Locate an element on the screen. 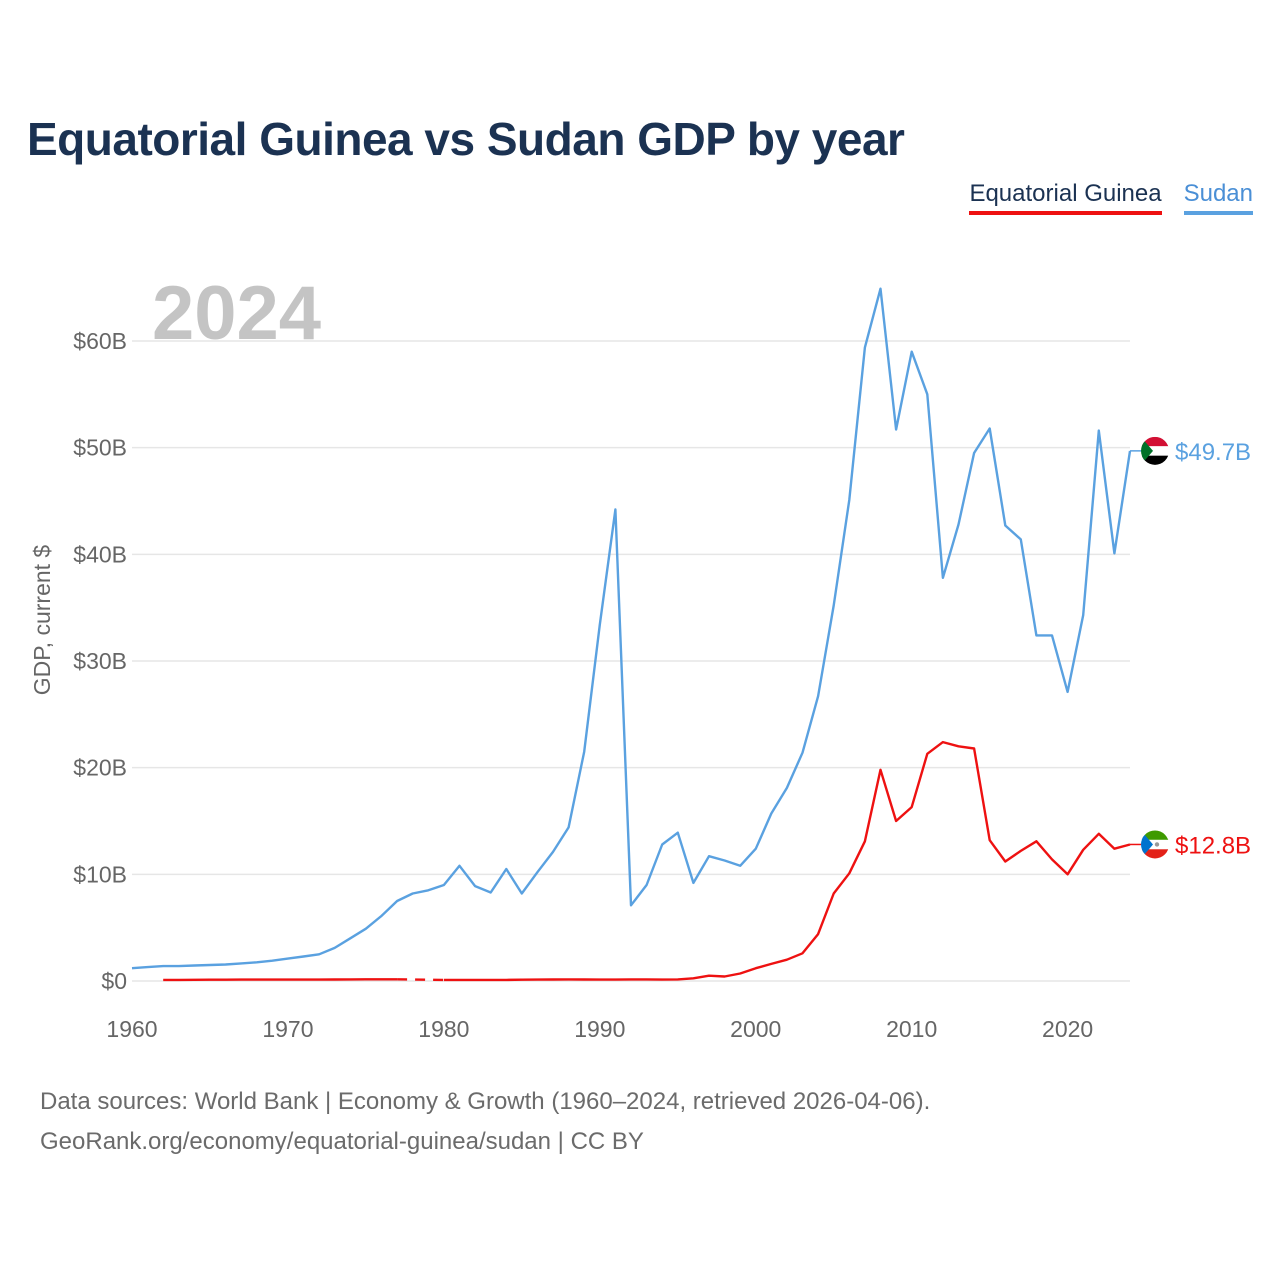 This screenshot has width=1280, height=1280. x-tick-label: 2000 is located at coordinates (755, 1029).